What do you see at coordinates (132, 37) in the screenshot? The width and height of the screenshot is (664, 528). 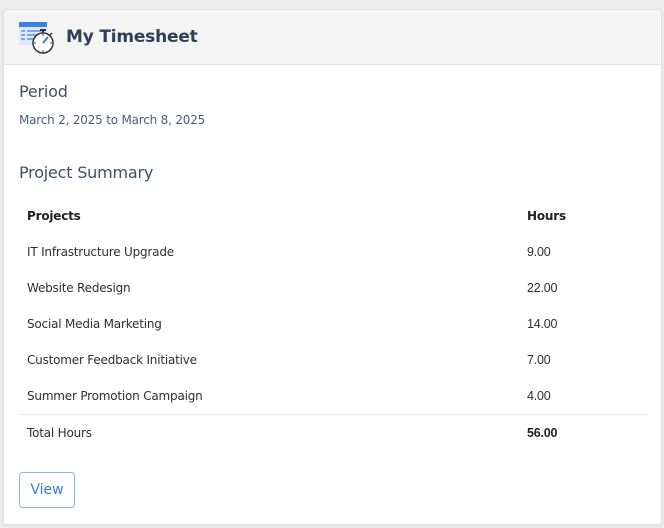 I see `page-title: My Timesheet` at bounding box center [132, 37].